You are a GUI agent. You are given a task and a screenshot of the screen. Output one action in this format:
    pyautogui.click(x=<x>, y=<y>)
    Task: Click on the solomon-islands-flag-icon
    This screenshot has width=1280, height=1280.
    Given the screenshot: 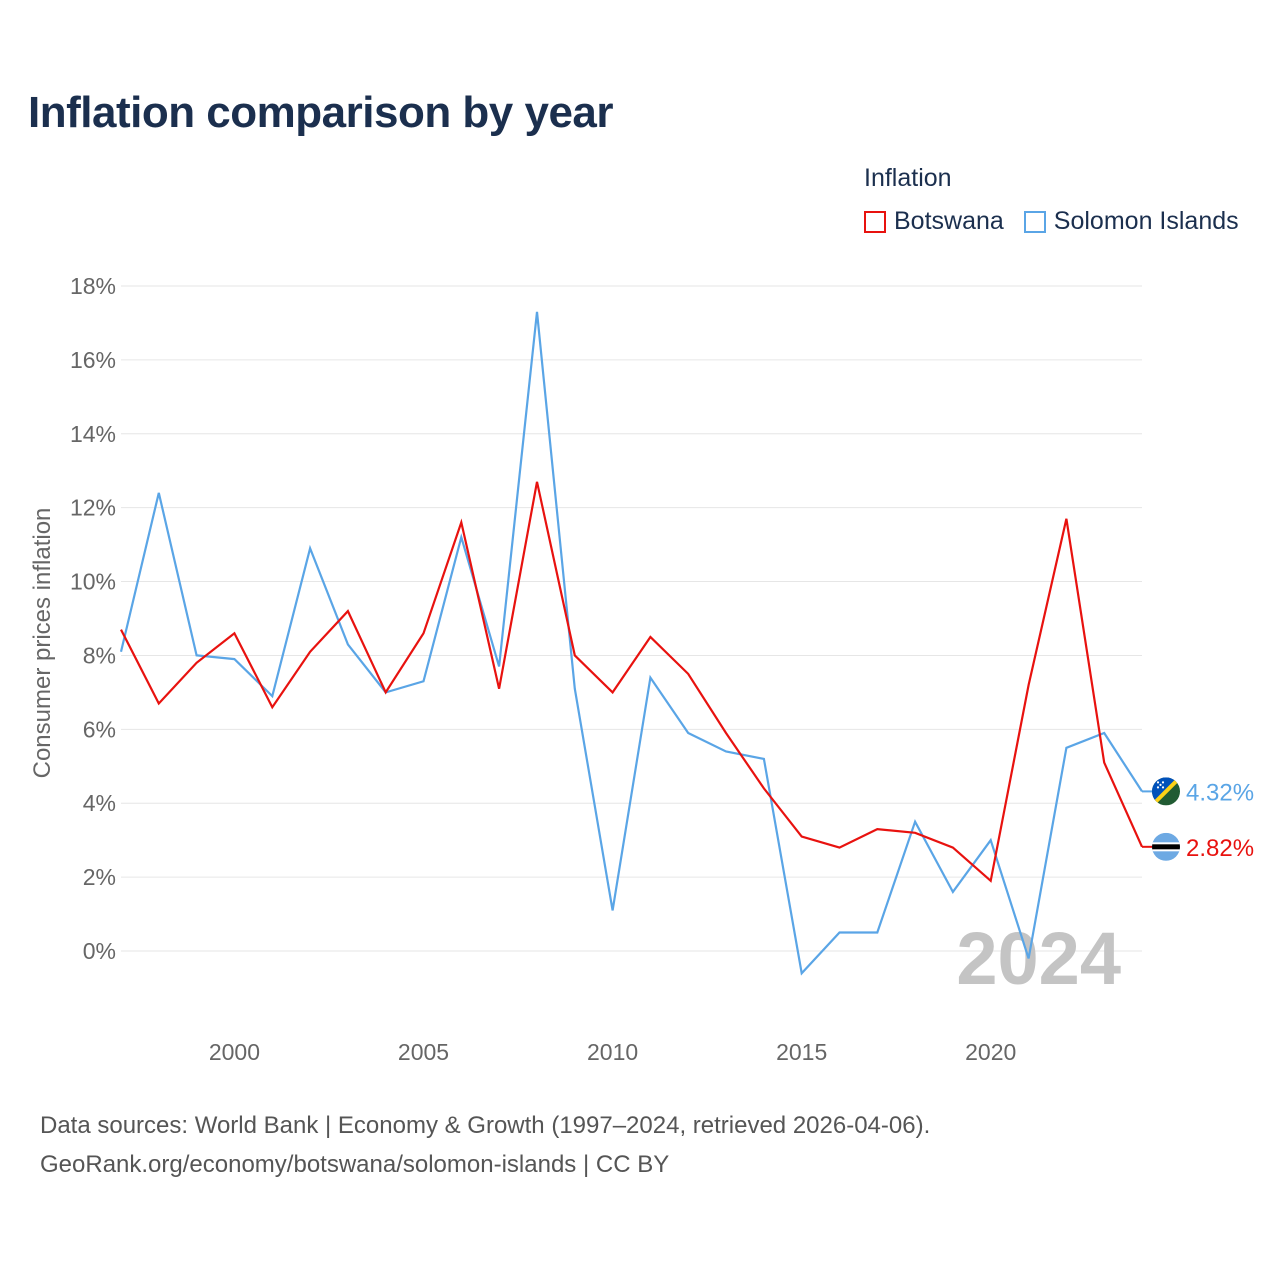 What is the action you would take?
    pyautogui.click(x=1166, y=791)
    